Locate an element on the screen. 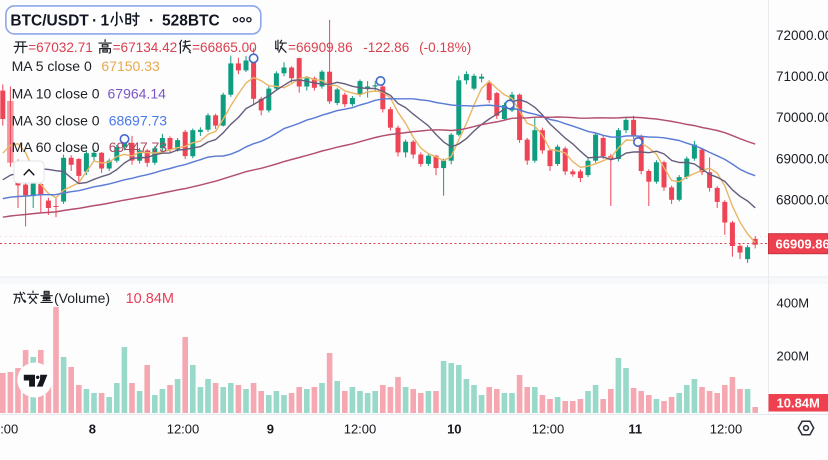  svg-text: MA 60 close 0 is located at coordinates (56, 147).